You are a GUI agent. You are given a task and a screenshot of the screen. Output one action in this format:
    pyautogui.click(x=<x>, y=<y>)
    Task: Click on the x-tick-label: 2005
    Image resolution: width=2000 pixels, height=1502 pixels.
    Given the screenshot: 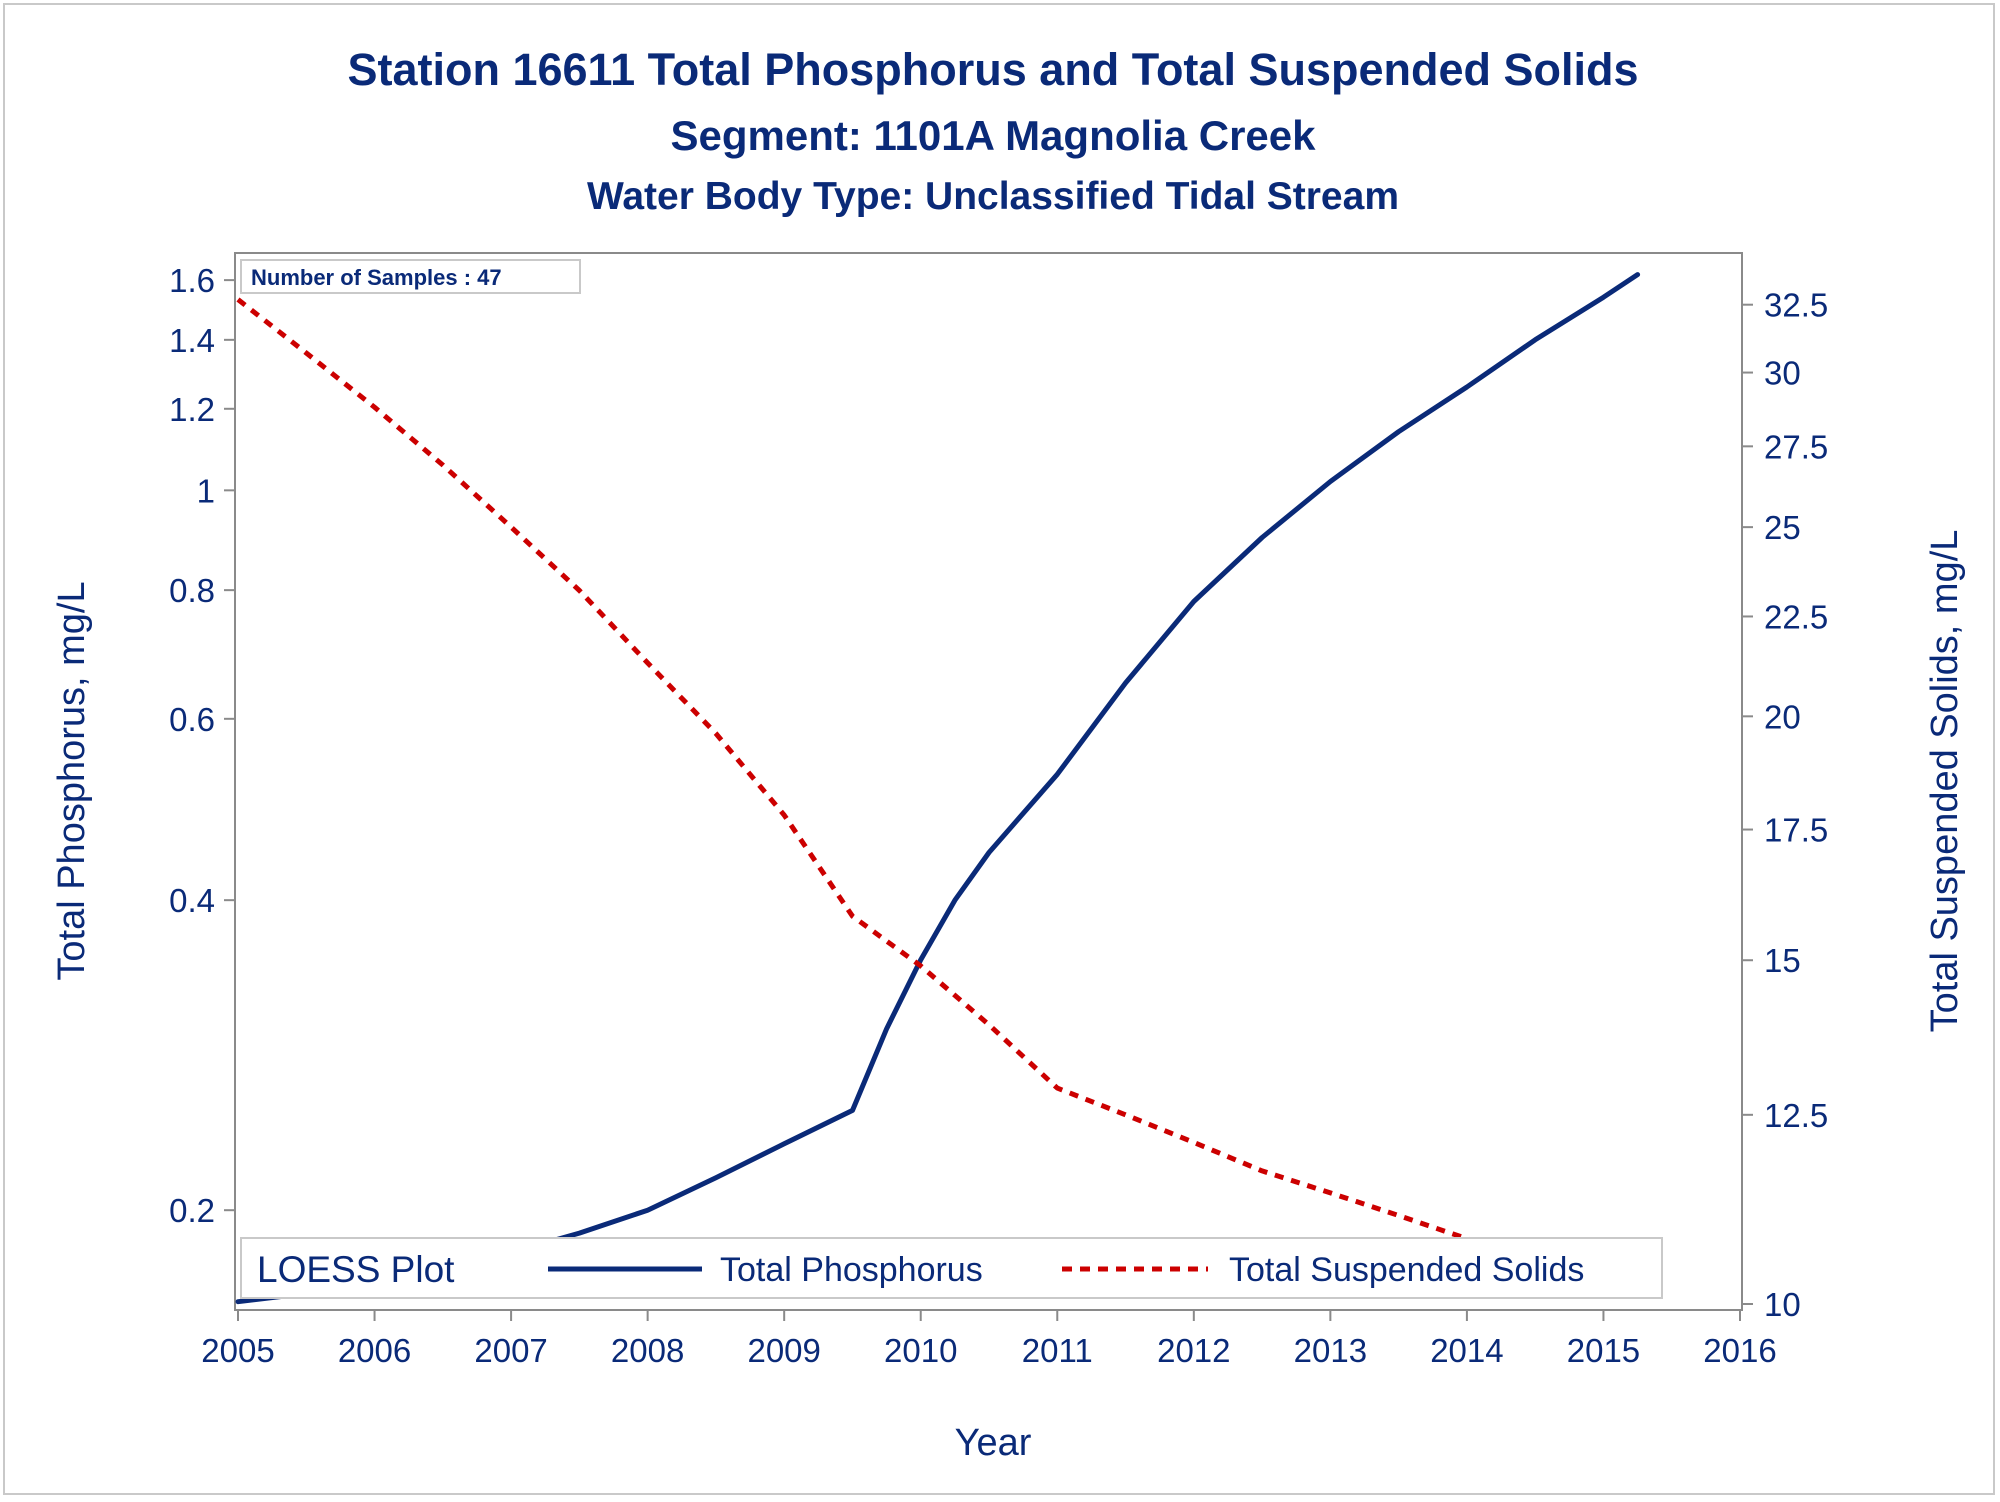 What is the action you would take?
    pyautogui.click(x=237, y=1350)
    